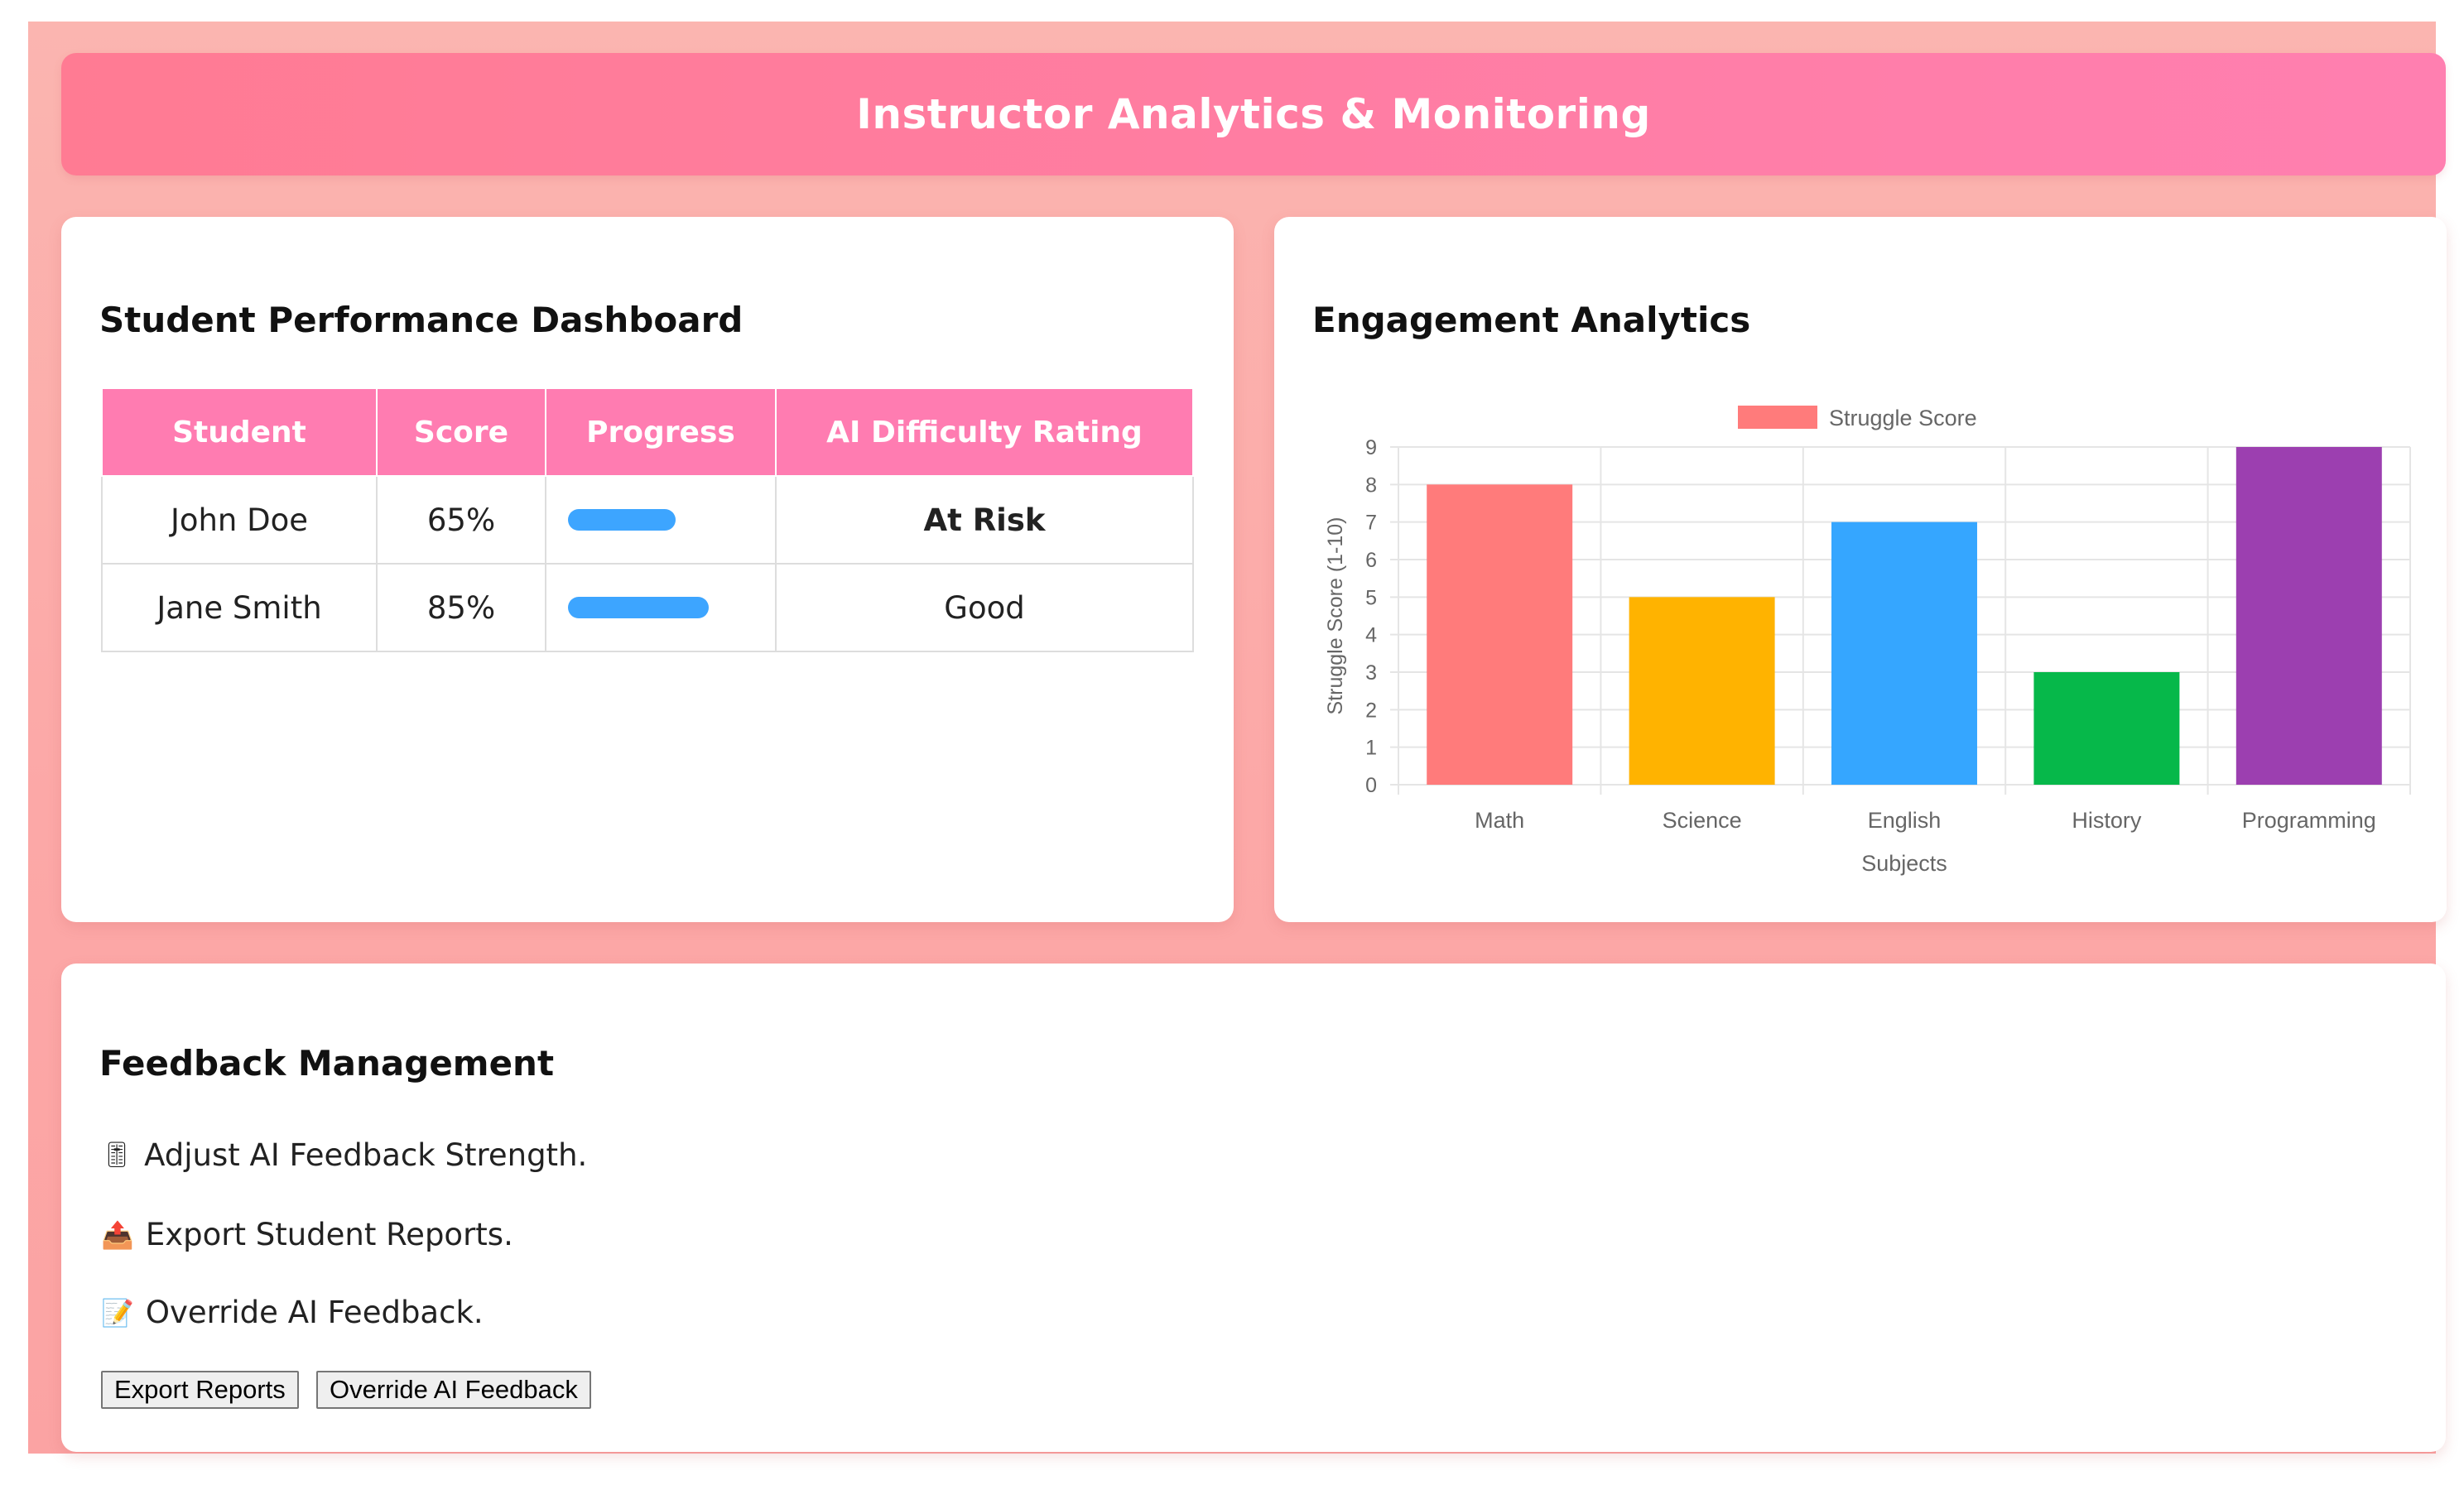  What do you see at coordinates (1371, 785) in the screenshot?
I see `y-tick-label: 0` at bounding box center [1371, 785].